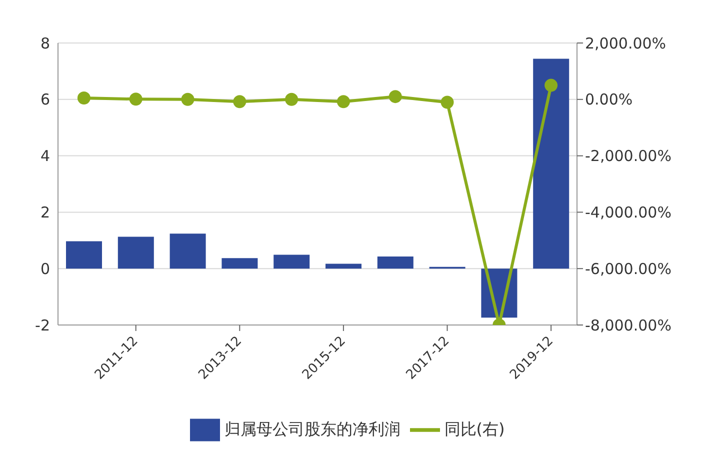 Image resolution: width=715 pixels, height=463 pixels. I want to click on y-tick-label: 2, so click(45, 213).